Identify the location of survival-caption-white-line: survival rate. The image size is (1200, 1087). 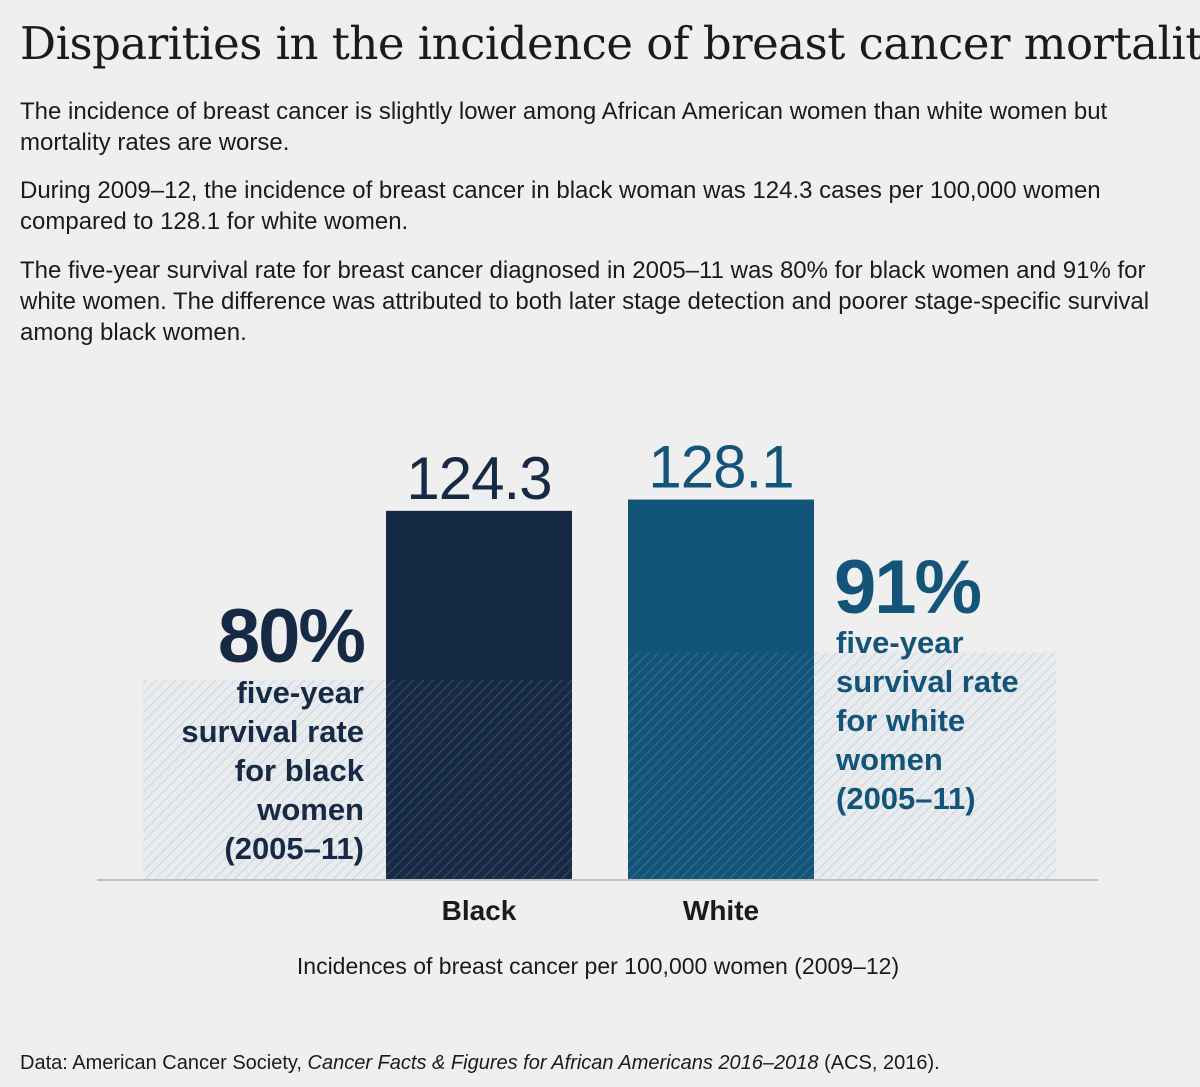
(927, 681).